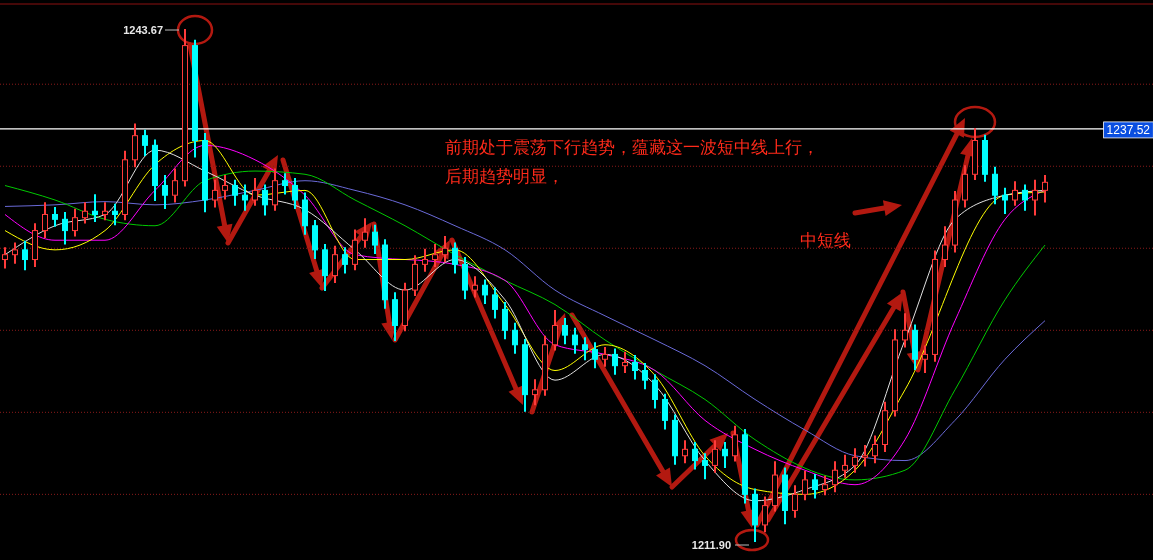 Image resolution: width=1153 pixels, height=560 pixels. What do you see at coordinates (143, 30) in the screenshot?
I see `annotation: 1243.67` at bounding box center [143, 30].